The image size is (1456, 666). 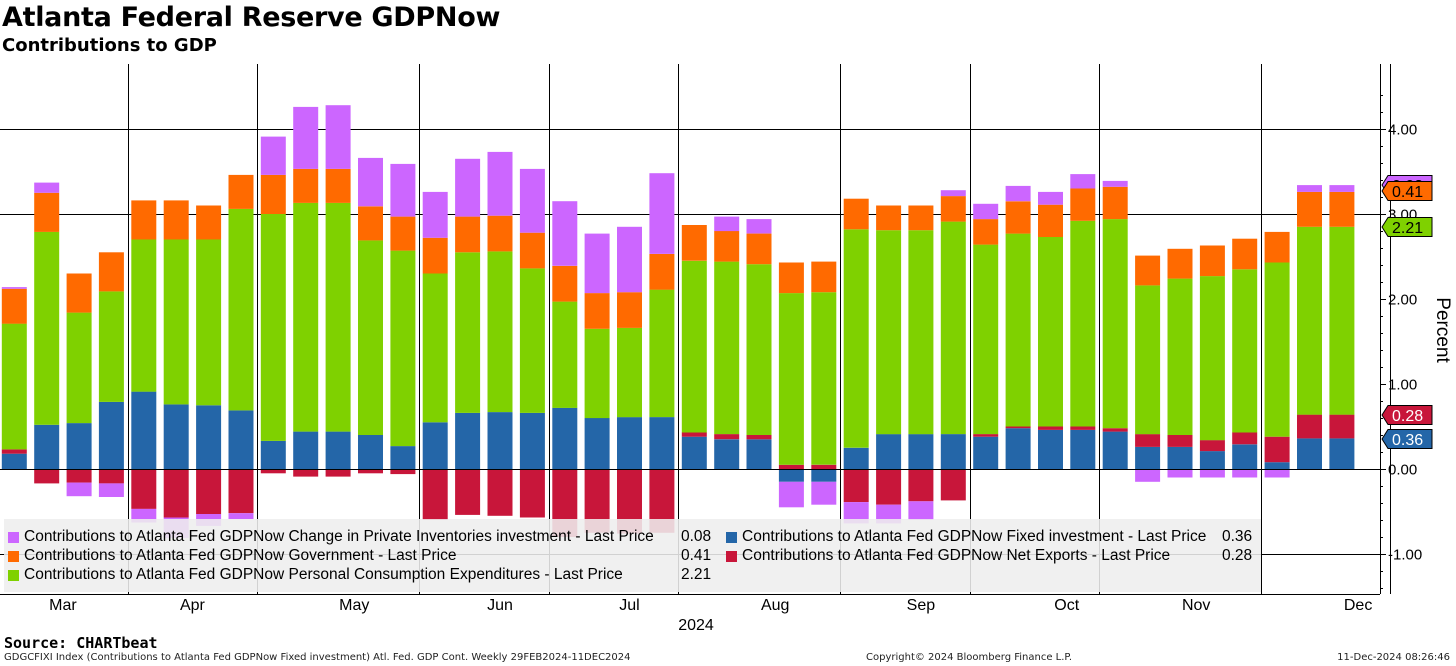 I want to click on chart-title: Atlanta Federal Reserve GDPNow, so click(x=251, y=17).